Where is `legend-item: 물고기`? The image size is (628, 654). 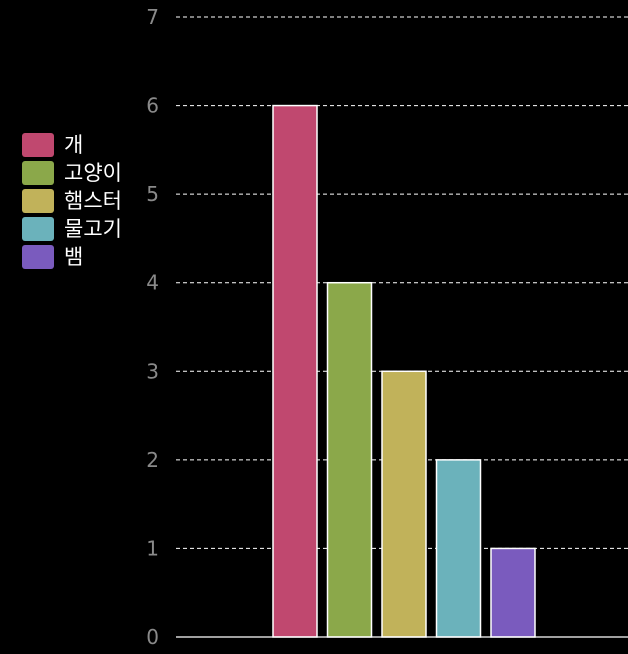
legend-item: 물고기 is located at coordinates (72, 229).